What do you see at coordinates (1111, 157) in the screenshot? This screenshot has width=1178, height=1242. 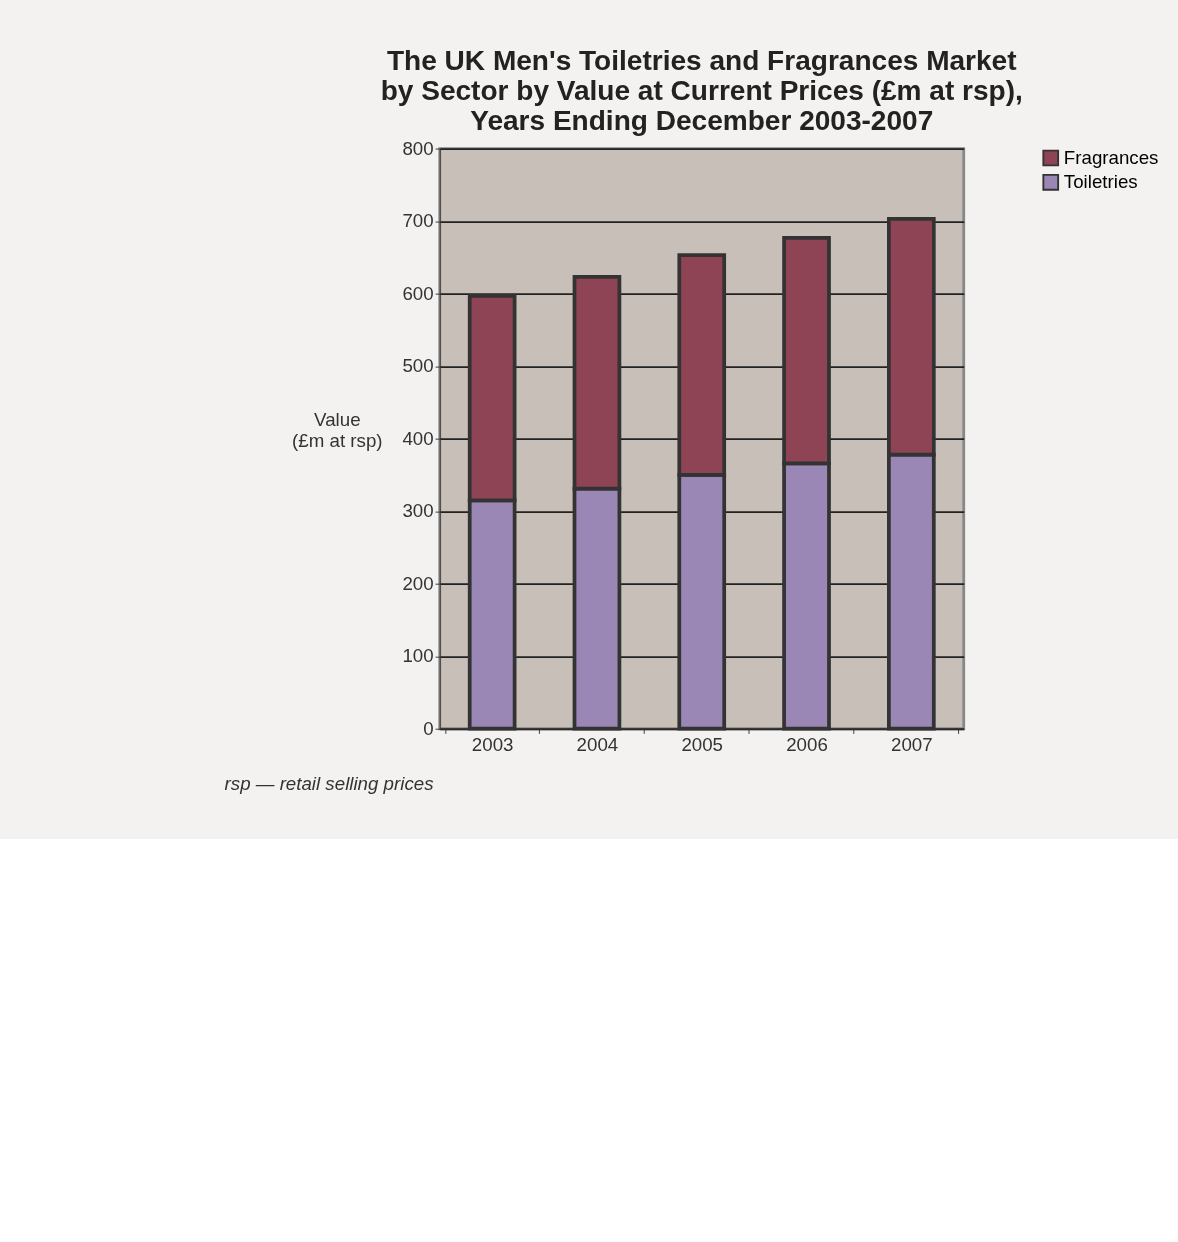 I see `legend-label: Fragrances` at bounding box center [1111, 157].